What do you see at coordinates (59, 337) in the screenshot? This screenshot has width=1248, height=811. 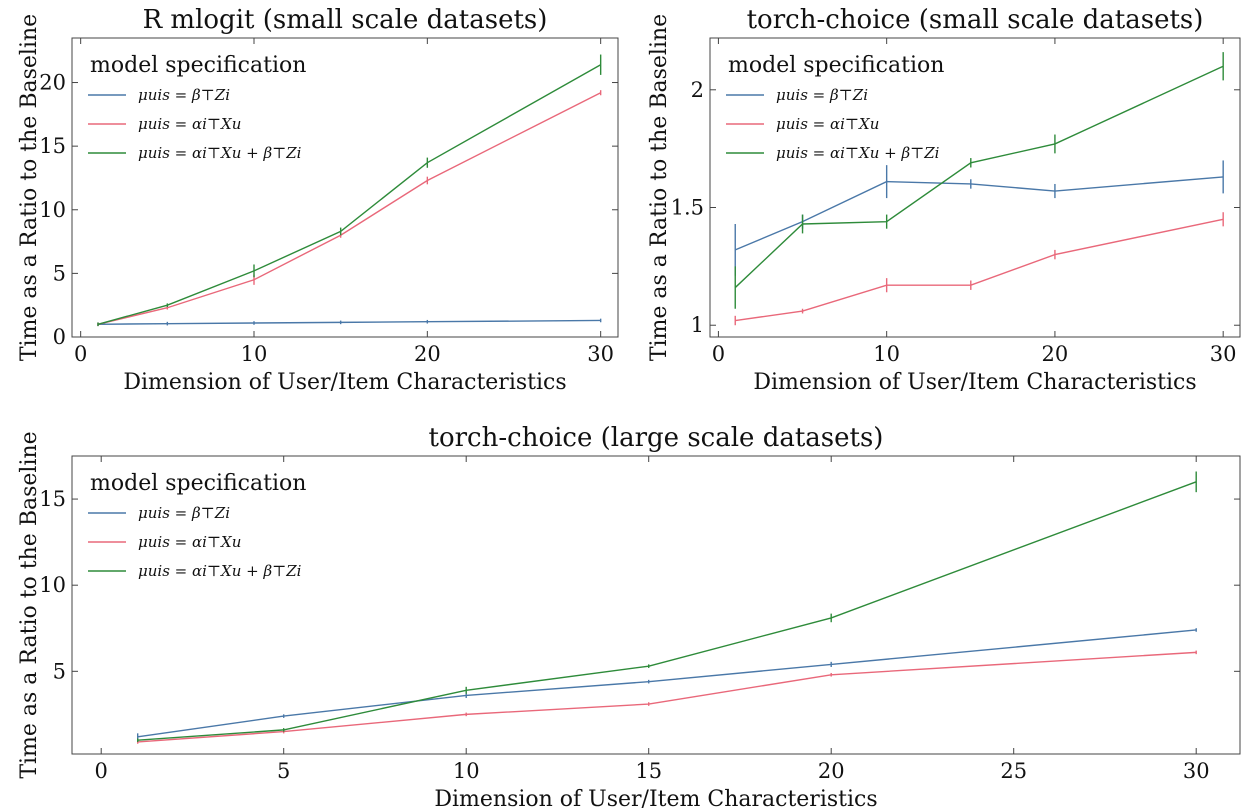 I see `y-tick-label: 0` at bounding box center [59, 337].